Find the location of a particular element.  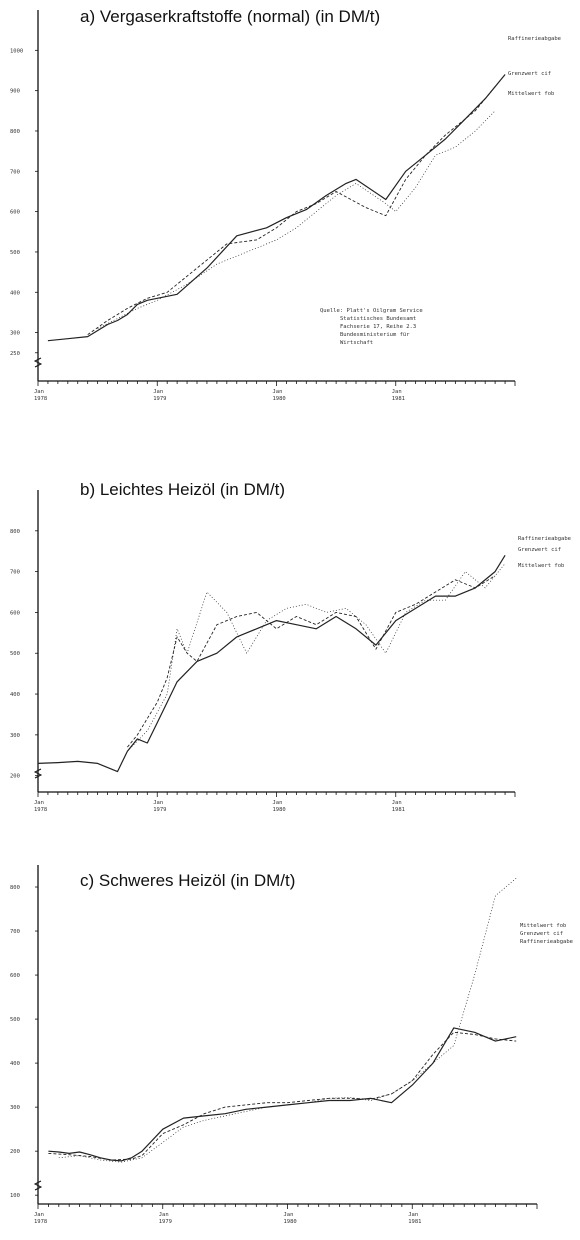

chart-b-legend-1: Raffinerieabgabe is located at coordinates (544, 539).